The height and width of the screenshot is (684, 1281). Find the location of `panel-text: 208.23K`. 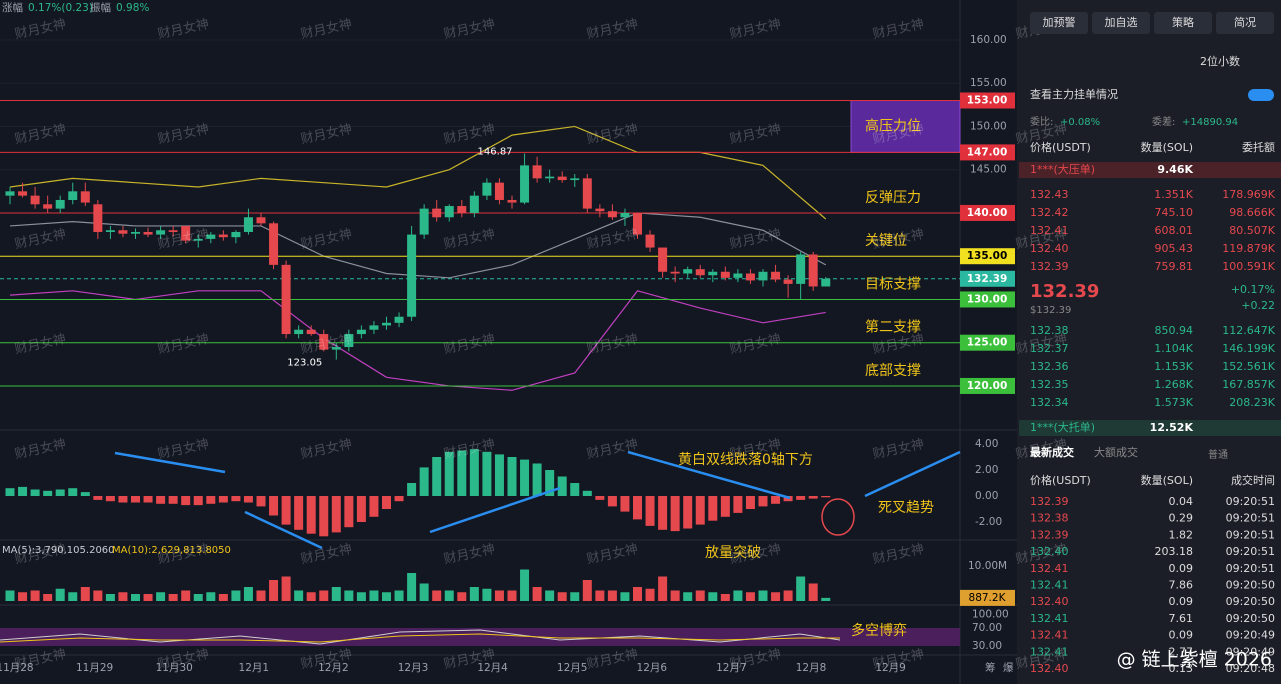

panel-text: 208.23K is located at coordinates (1252, 402).